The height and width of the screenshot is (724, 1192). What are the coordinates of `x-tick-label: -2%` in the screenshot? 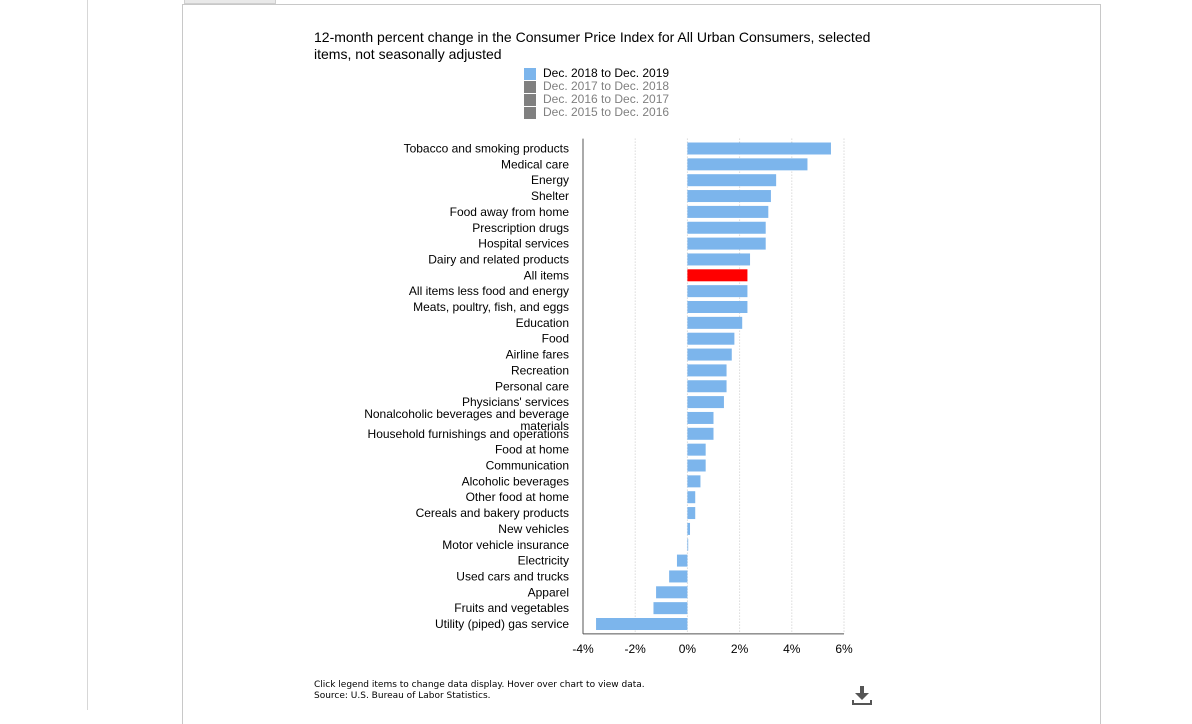 It's located at (636, 649).